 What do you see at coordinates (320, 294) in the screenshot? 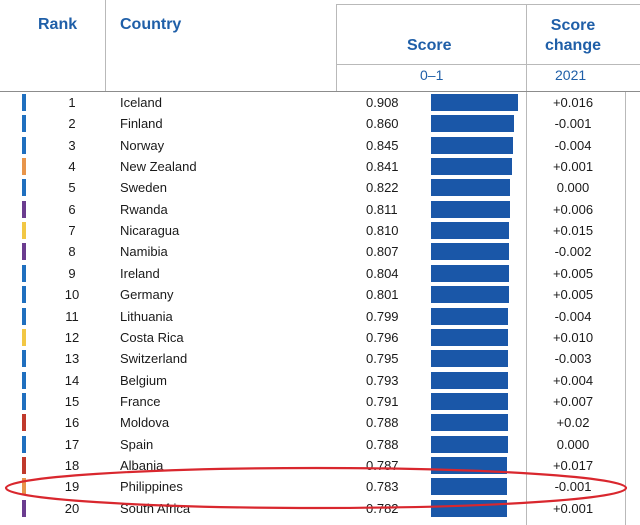
I see `table-row: 10 Germany 0.801 +0.005` at bounding box center [320, 294].